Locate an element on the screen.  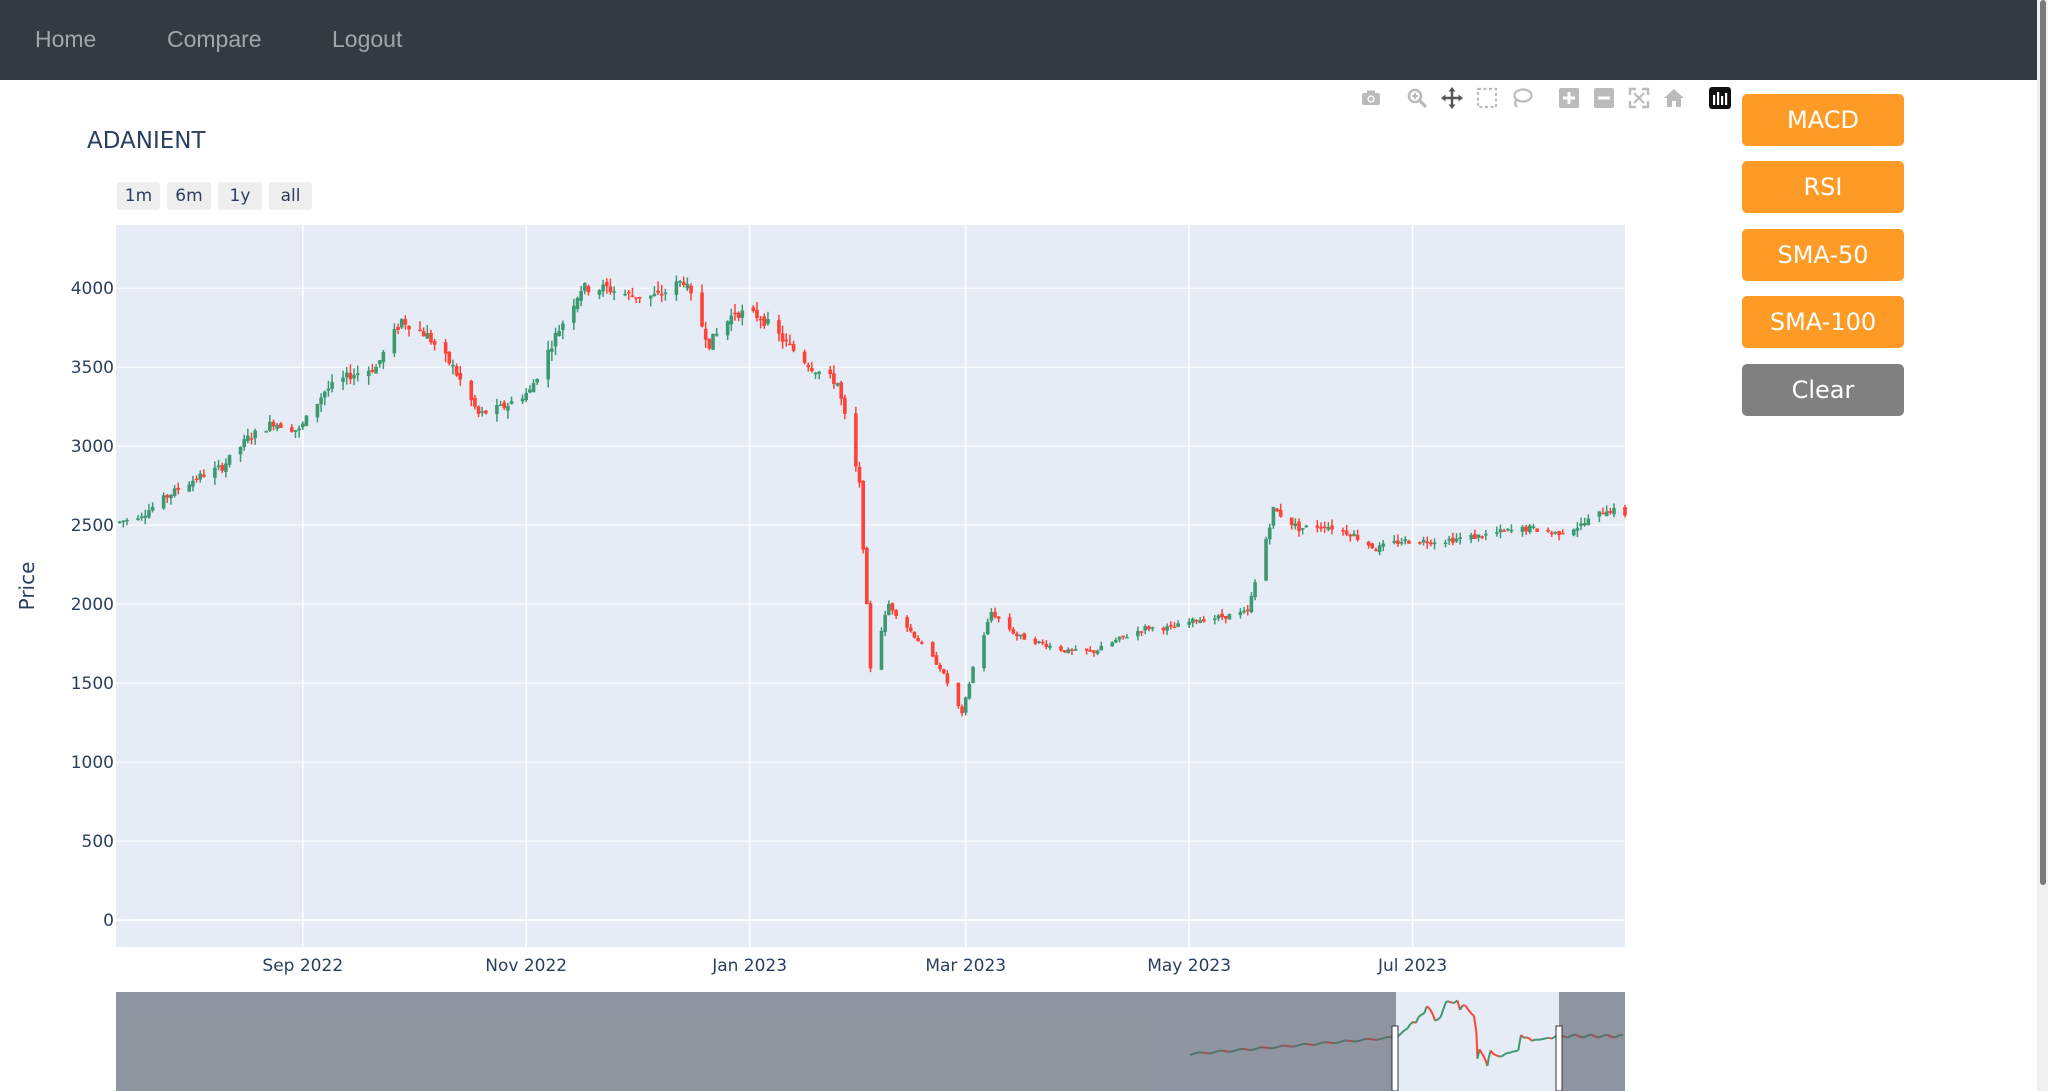
range-slider-handle-left is located at coordinates (1395, 1058).